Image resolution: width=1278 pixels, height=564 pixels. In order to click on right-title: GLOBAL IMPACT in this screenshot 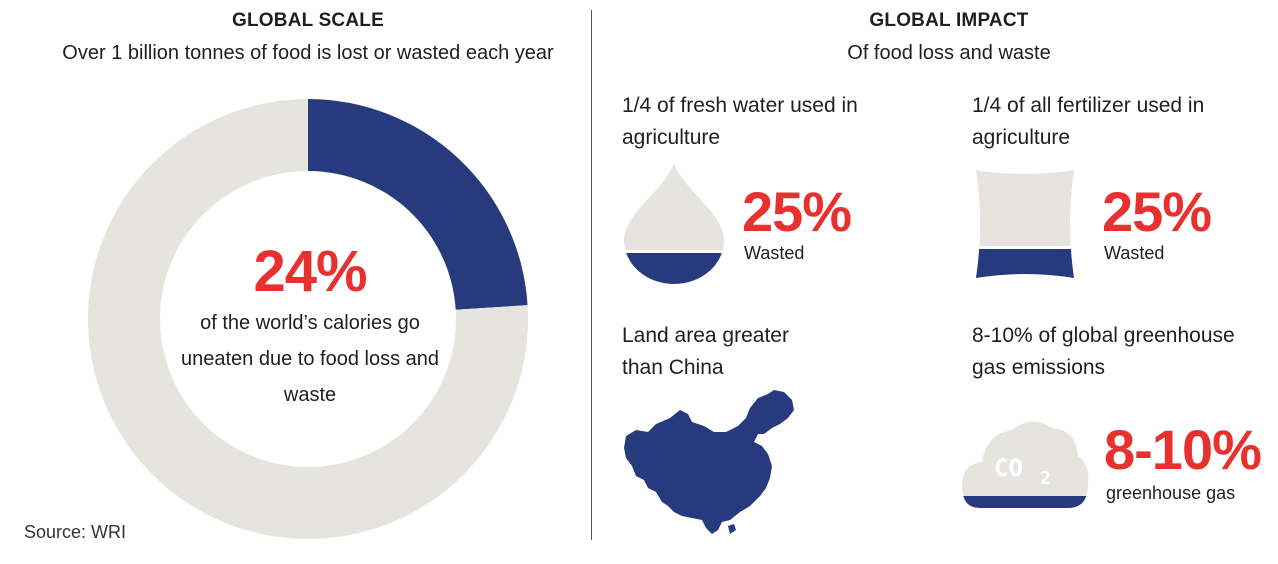, I will do `click(949, 20)`.